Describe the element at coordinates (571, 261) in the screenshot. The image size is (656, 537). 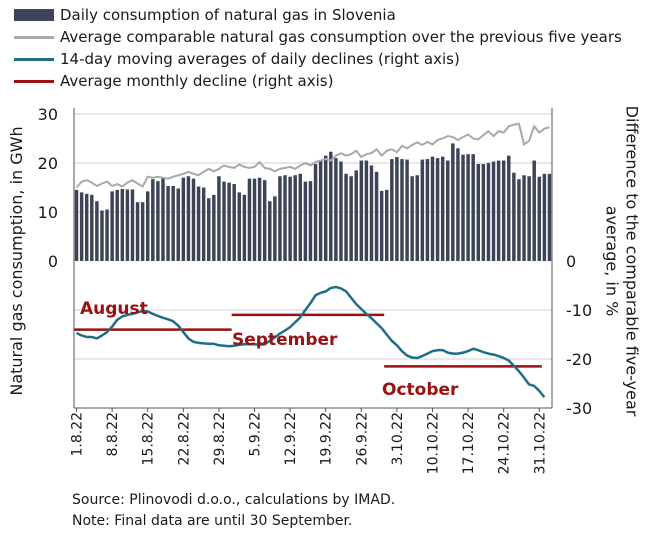
I see `right-tick-label: 0` at that location.